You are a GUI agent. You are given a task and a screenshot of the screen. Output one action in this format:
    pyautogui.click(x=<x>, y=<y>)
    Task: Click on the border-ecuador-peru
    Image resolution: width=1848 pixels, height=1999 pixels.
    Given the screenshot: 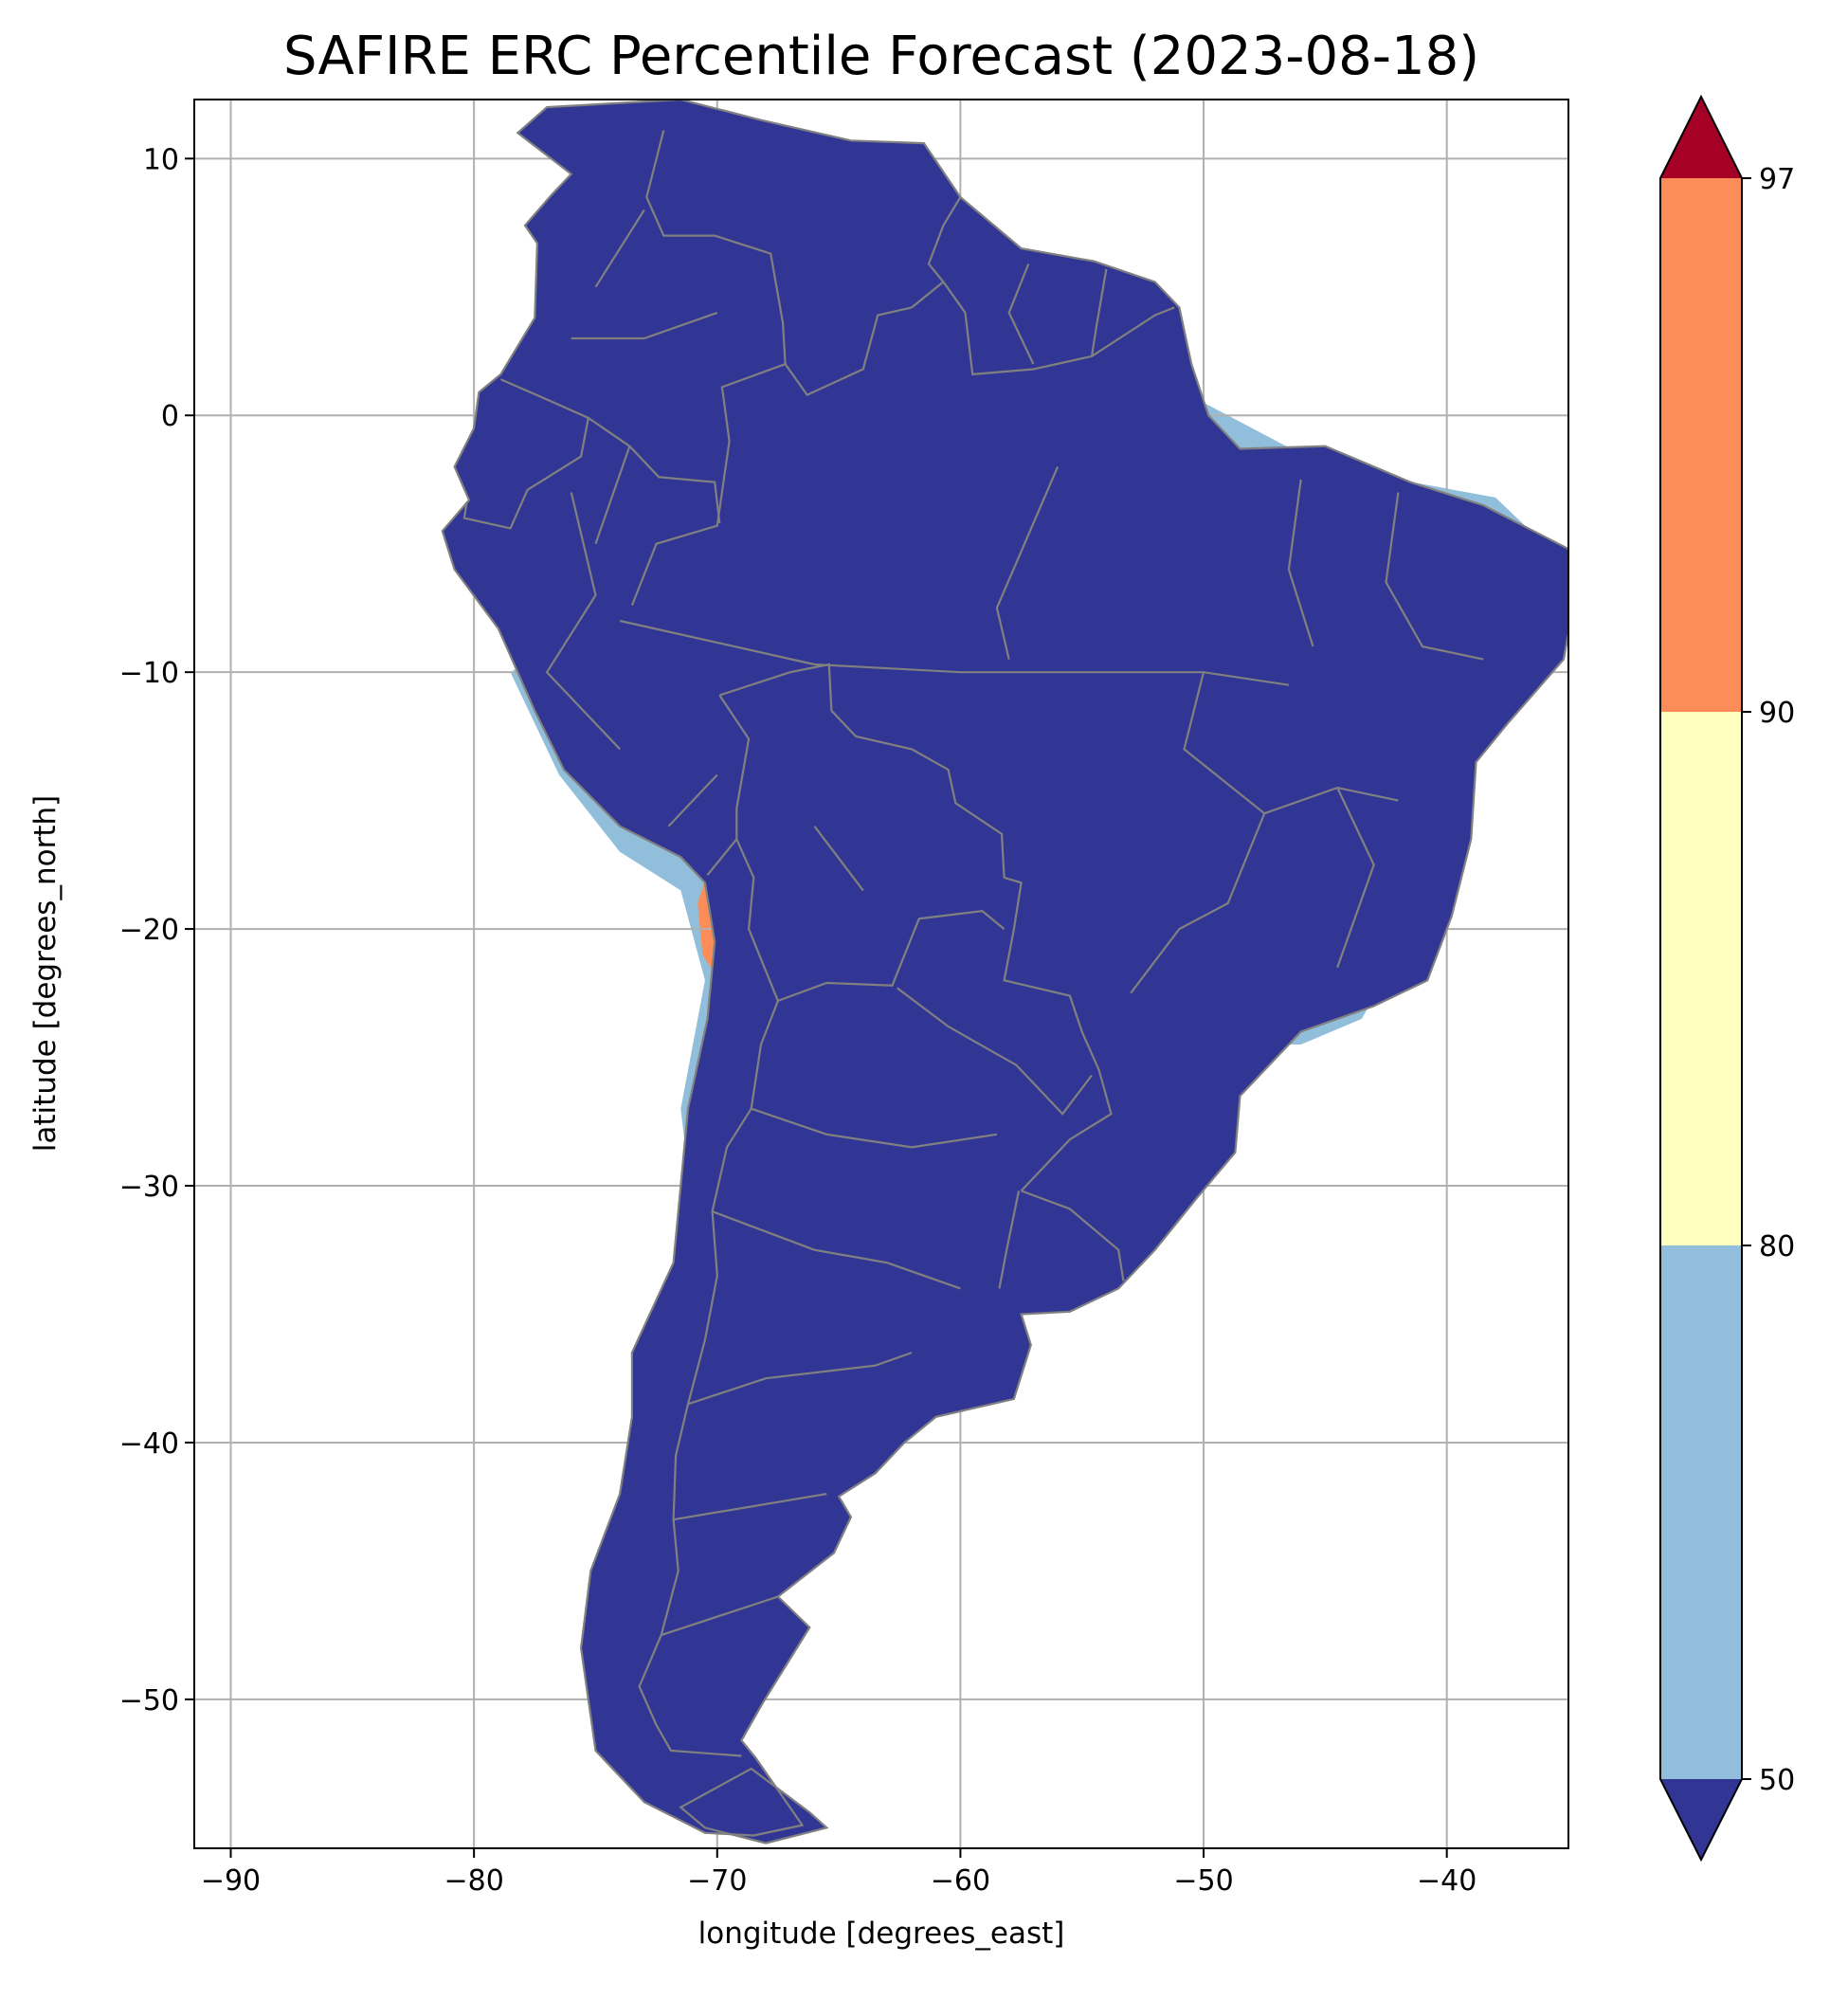 What is the action you would take?
    pyautogui.click(x=525, y=474)
    